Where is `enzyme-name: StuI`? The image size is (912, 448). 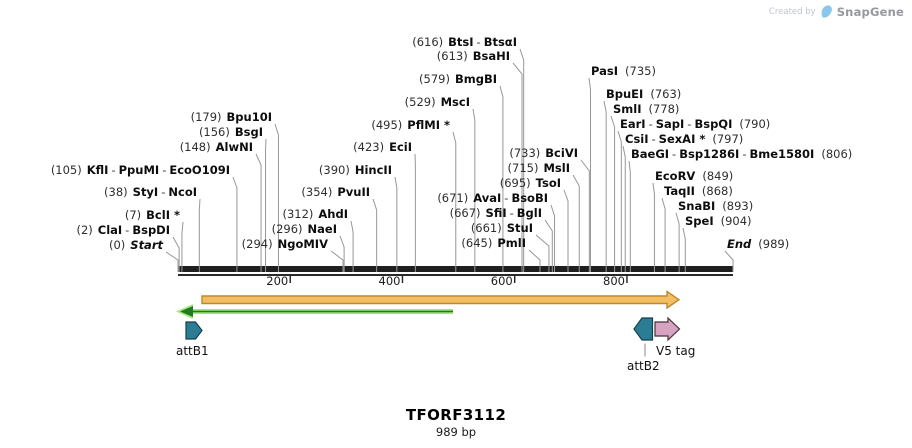
enzyme-name: StuI is located at coordinates (519, 228).